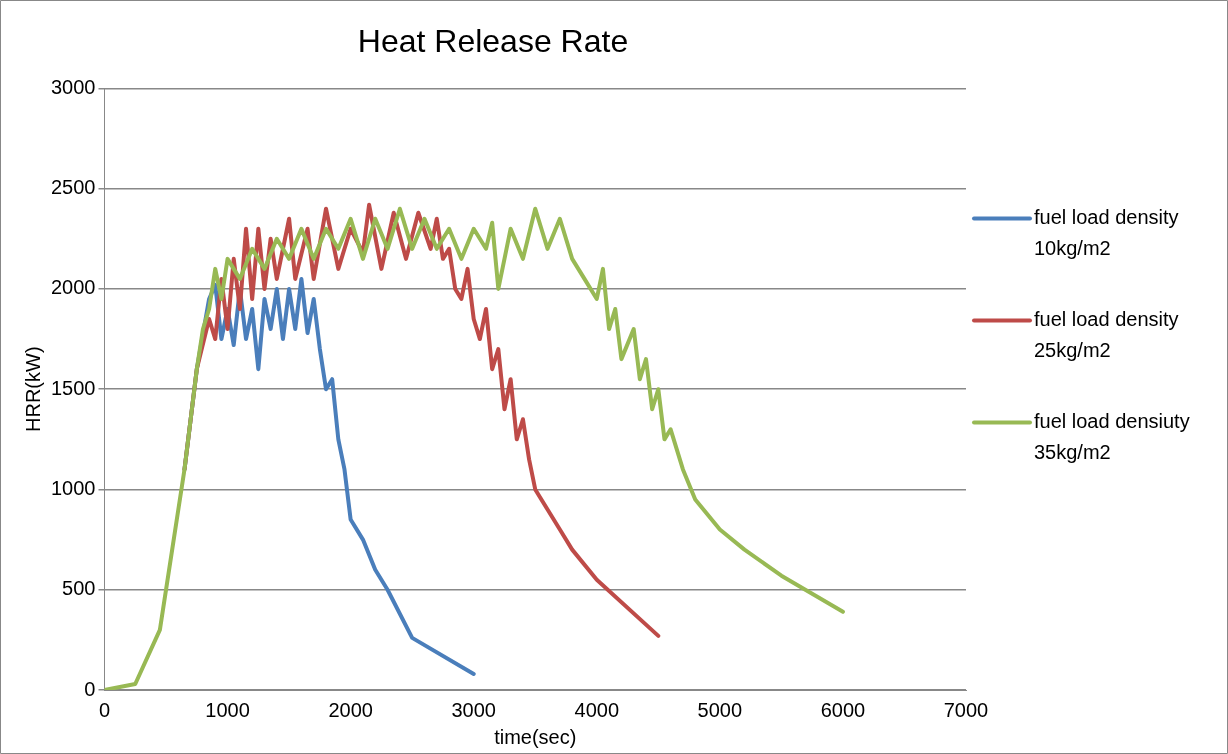 Image resolution: width=1228 pixels, height=754 pixels. I want to click on x-axis-title: time(sec), so click(535, 736).